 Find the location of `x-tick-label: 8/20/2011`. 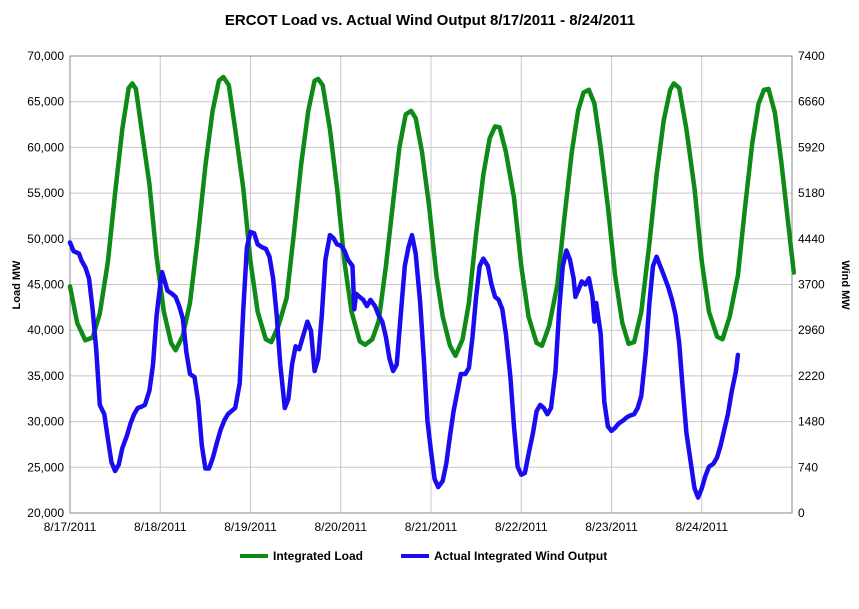

x-tick-label: 8/20/2011 is located at coordinates (341, 527).